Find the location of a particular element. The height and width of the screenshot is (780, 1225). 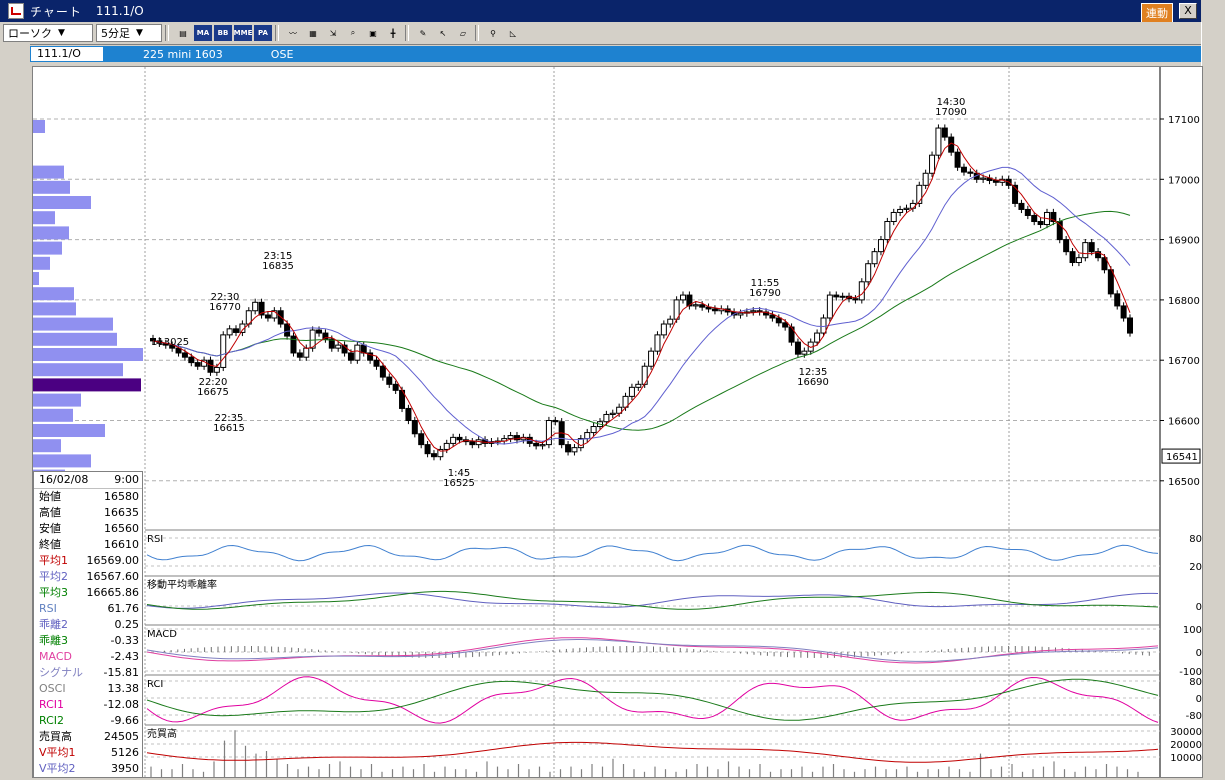

symbol-field: 111.1/O is located at coordinates (67, 54).